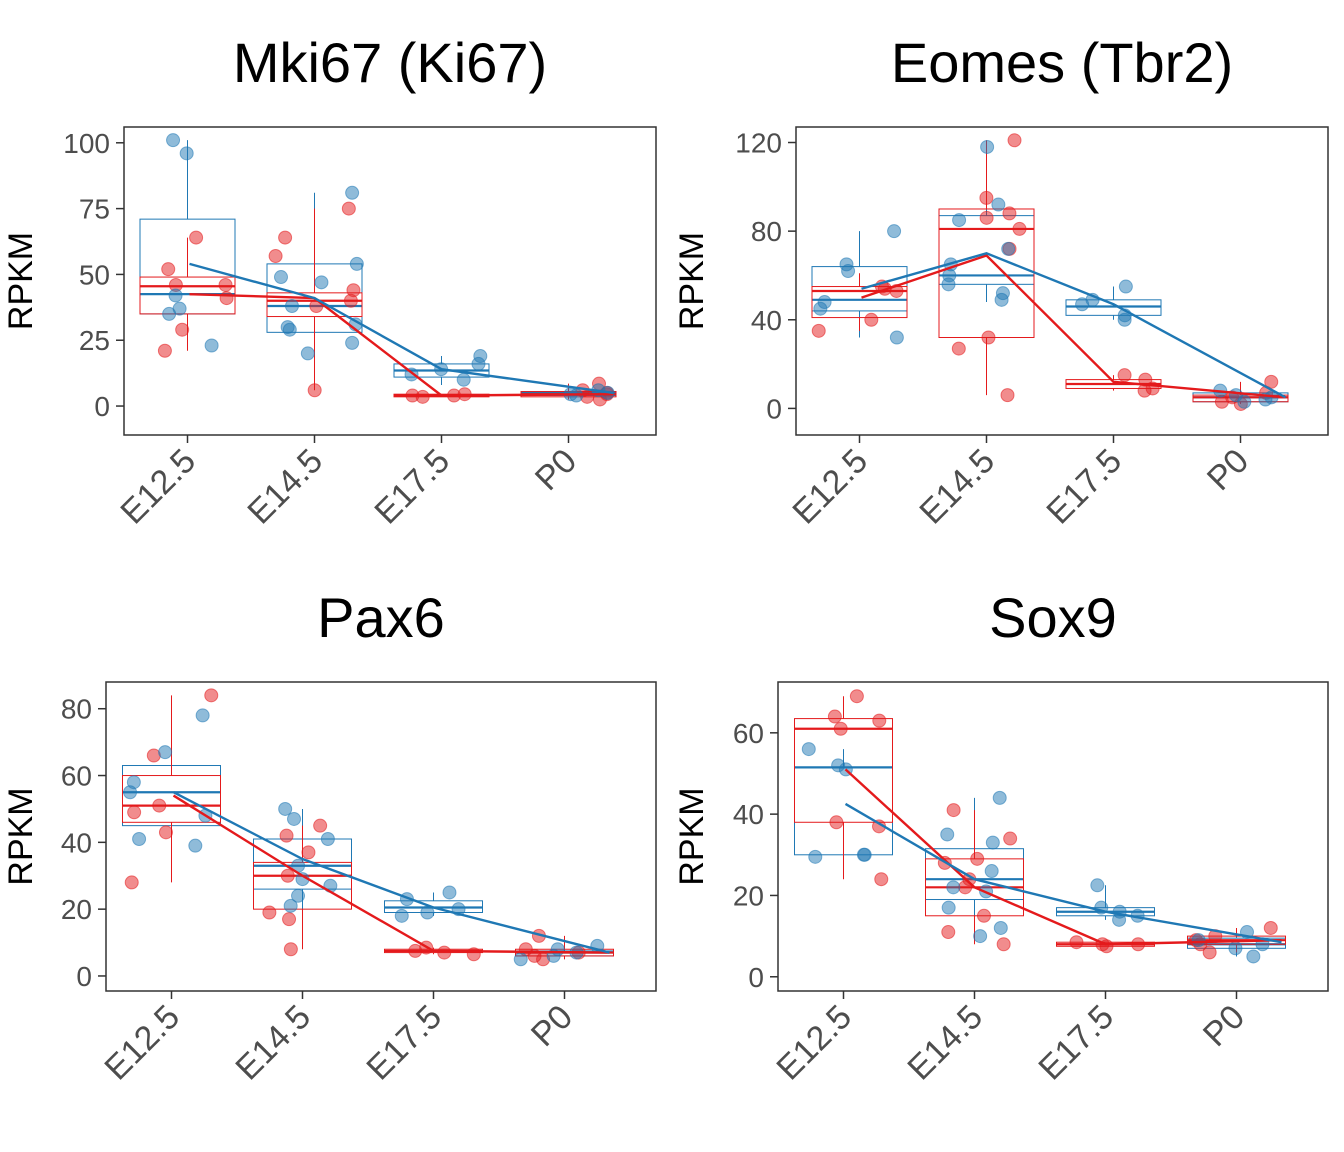  What do you see at coordinates (76, 909) in the screenshot?
I see `y-tick-label: 20` at bounding box center [76, 909].